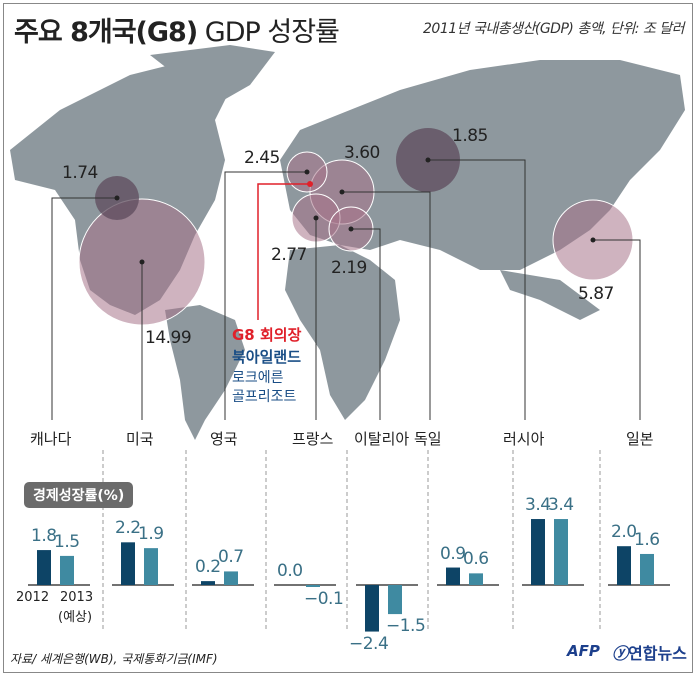  I want to click on bar-value-label: 0.2, so click(208, 567).